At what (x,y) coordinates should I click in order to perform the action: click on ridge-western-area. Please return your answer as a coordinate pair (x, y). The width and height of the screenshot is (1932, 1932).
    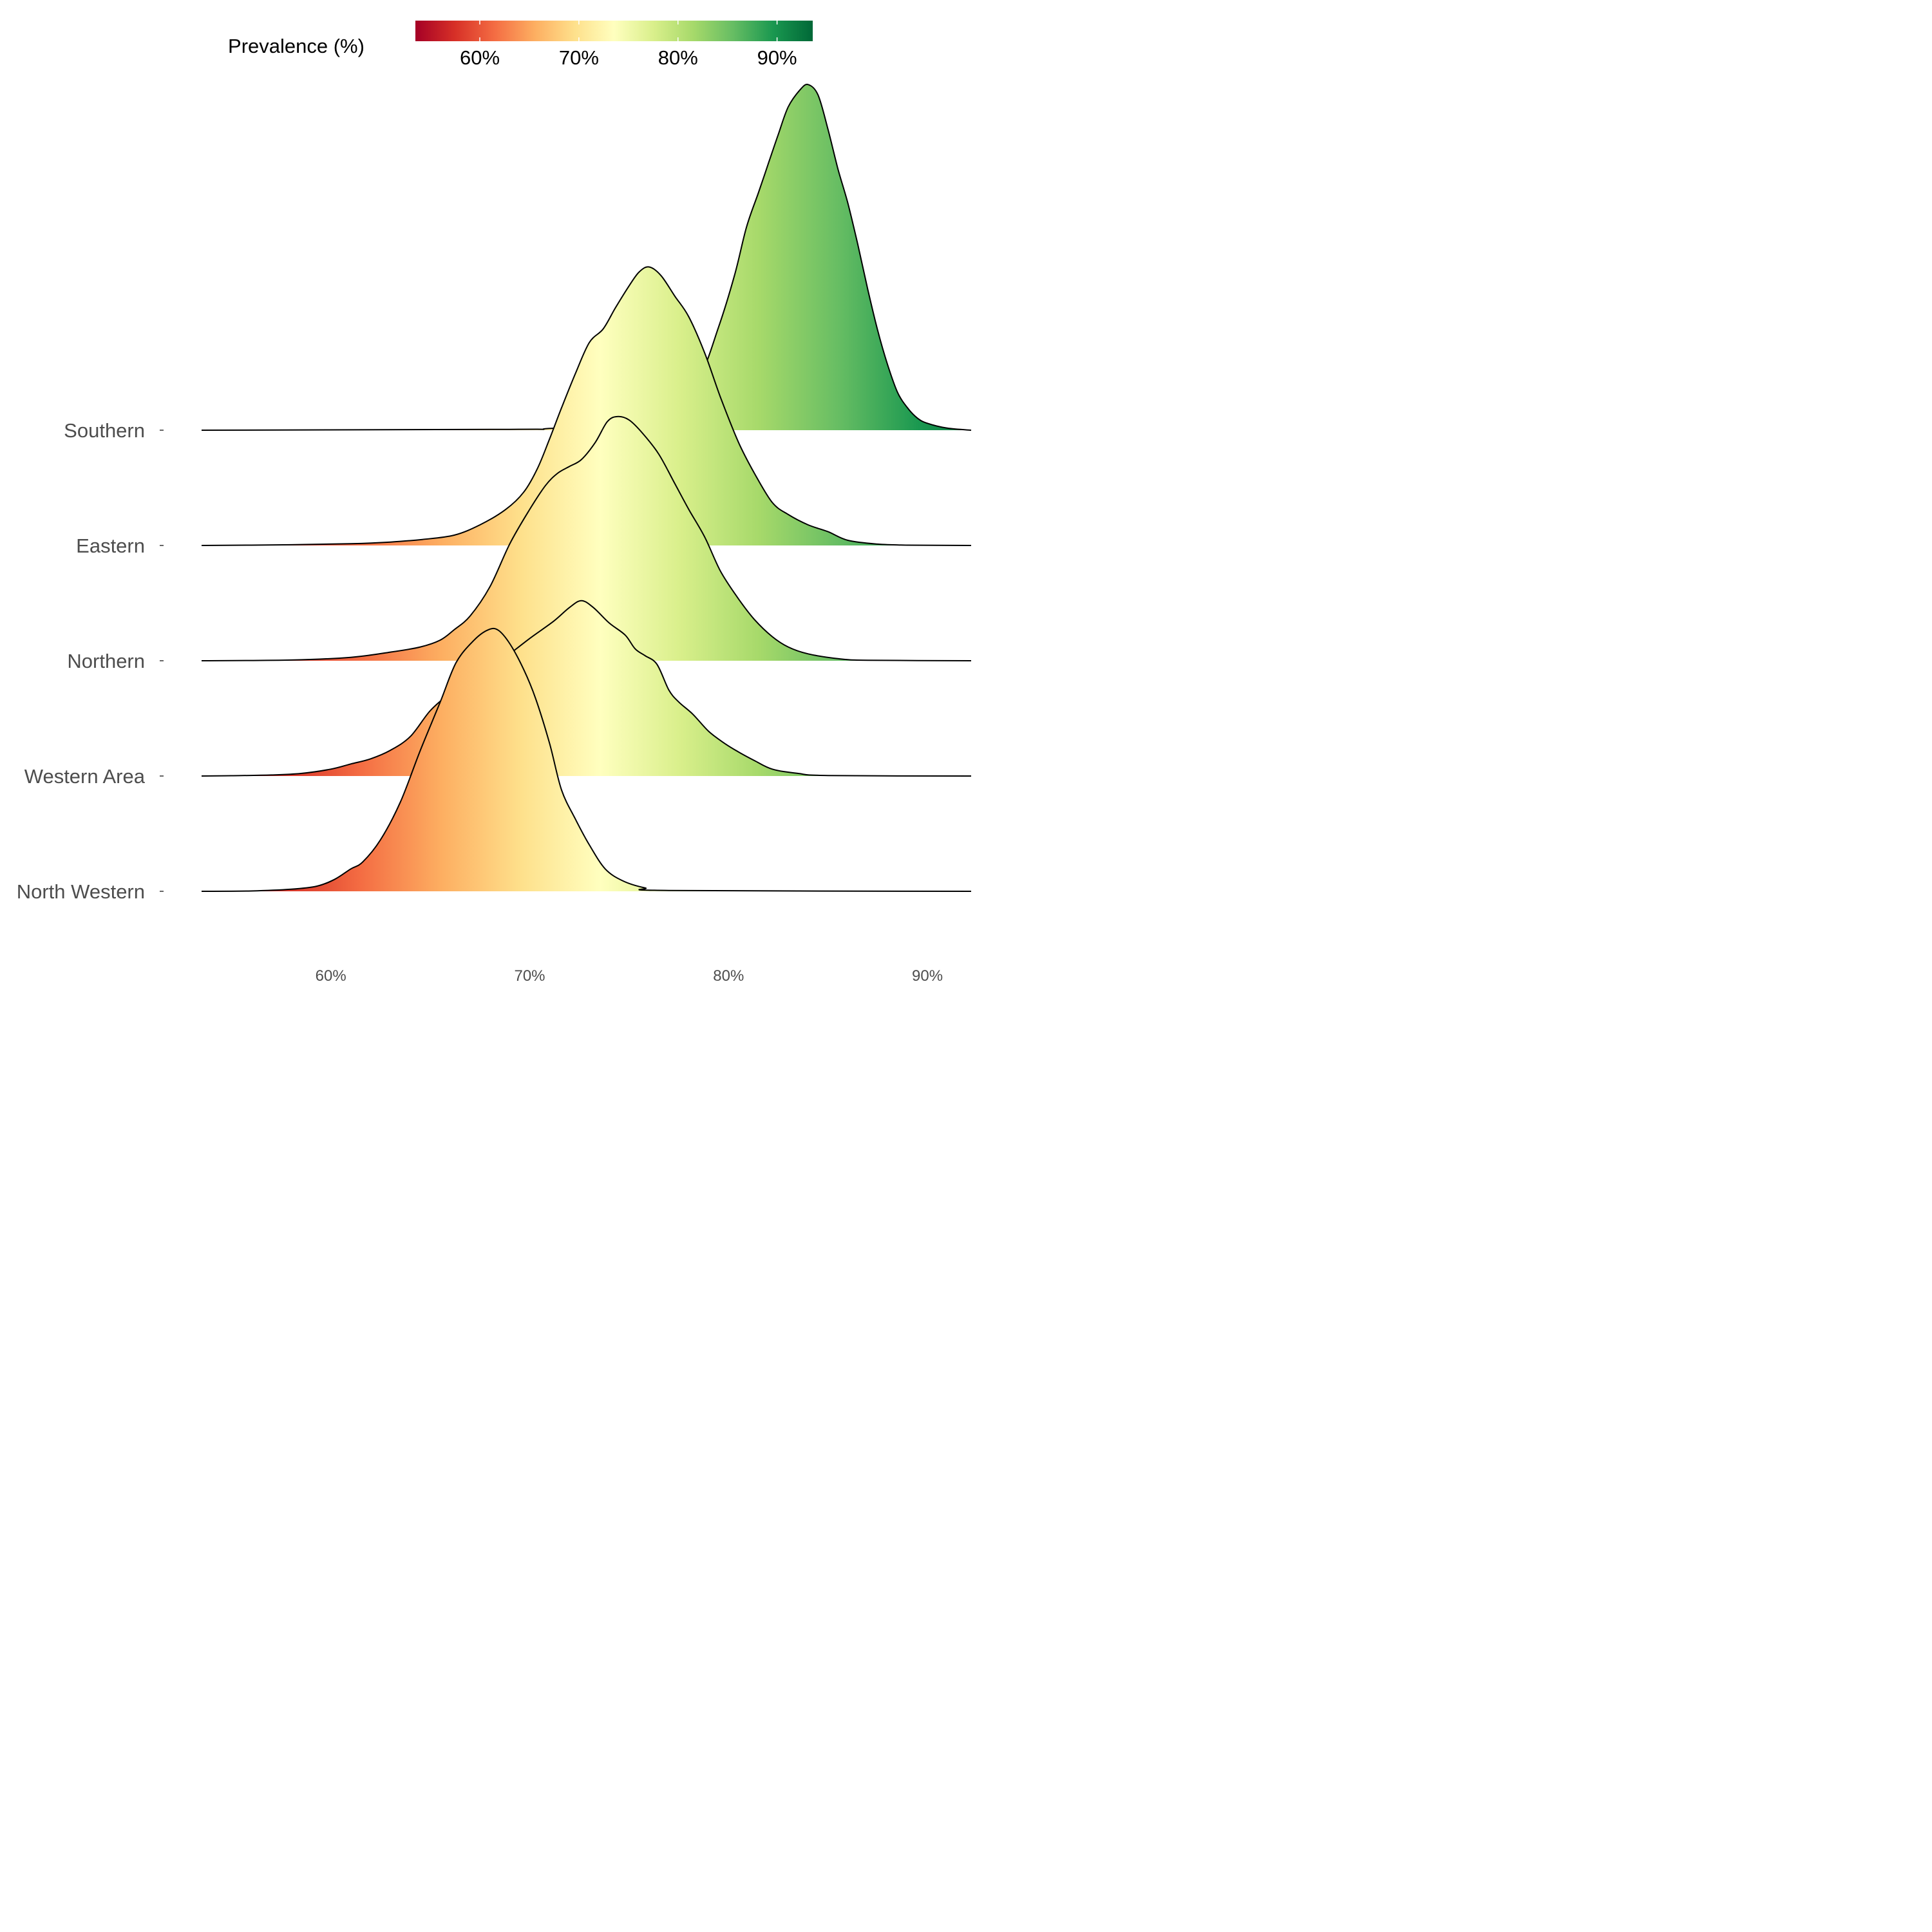
    Looking at the image, I should click on (587, 688).